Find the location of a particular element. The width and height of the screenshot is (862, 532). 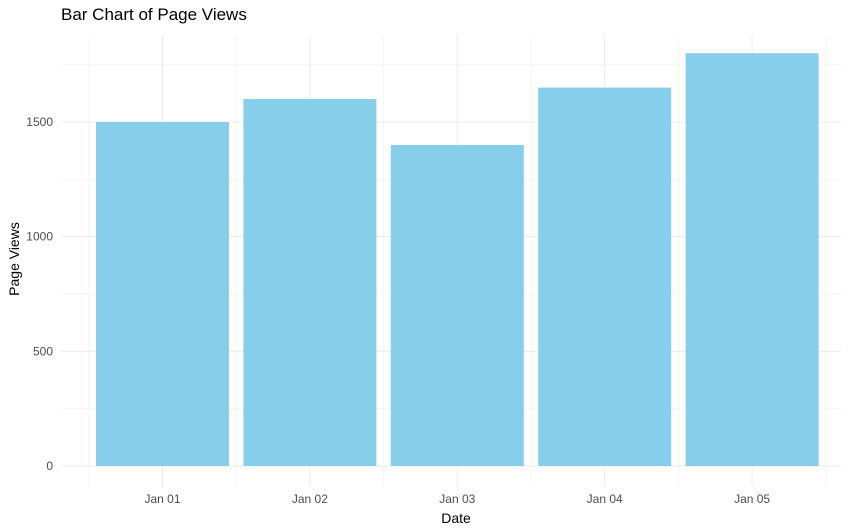

y-tick-label: 1500 is located at coordinates (39, 122).